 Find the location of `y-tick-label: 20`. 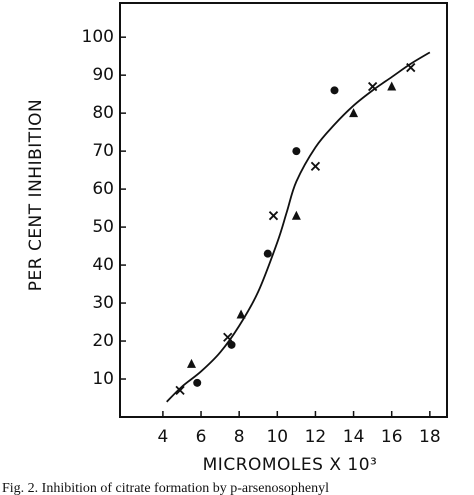

y-tick-label: 20 is located at coordinates (103, 341).